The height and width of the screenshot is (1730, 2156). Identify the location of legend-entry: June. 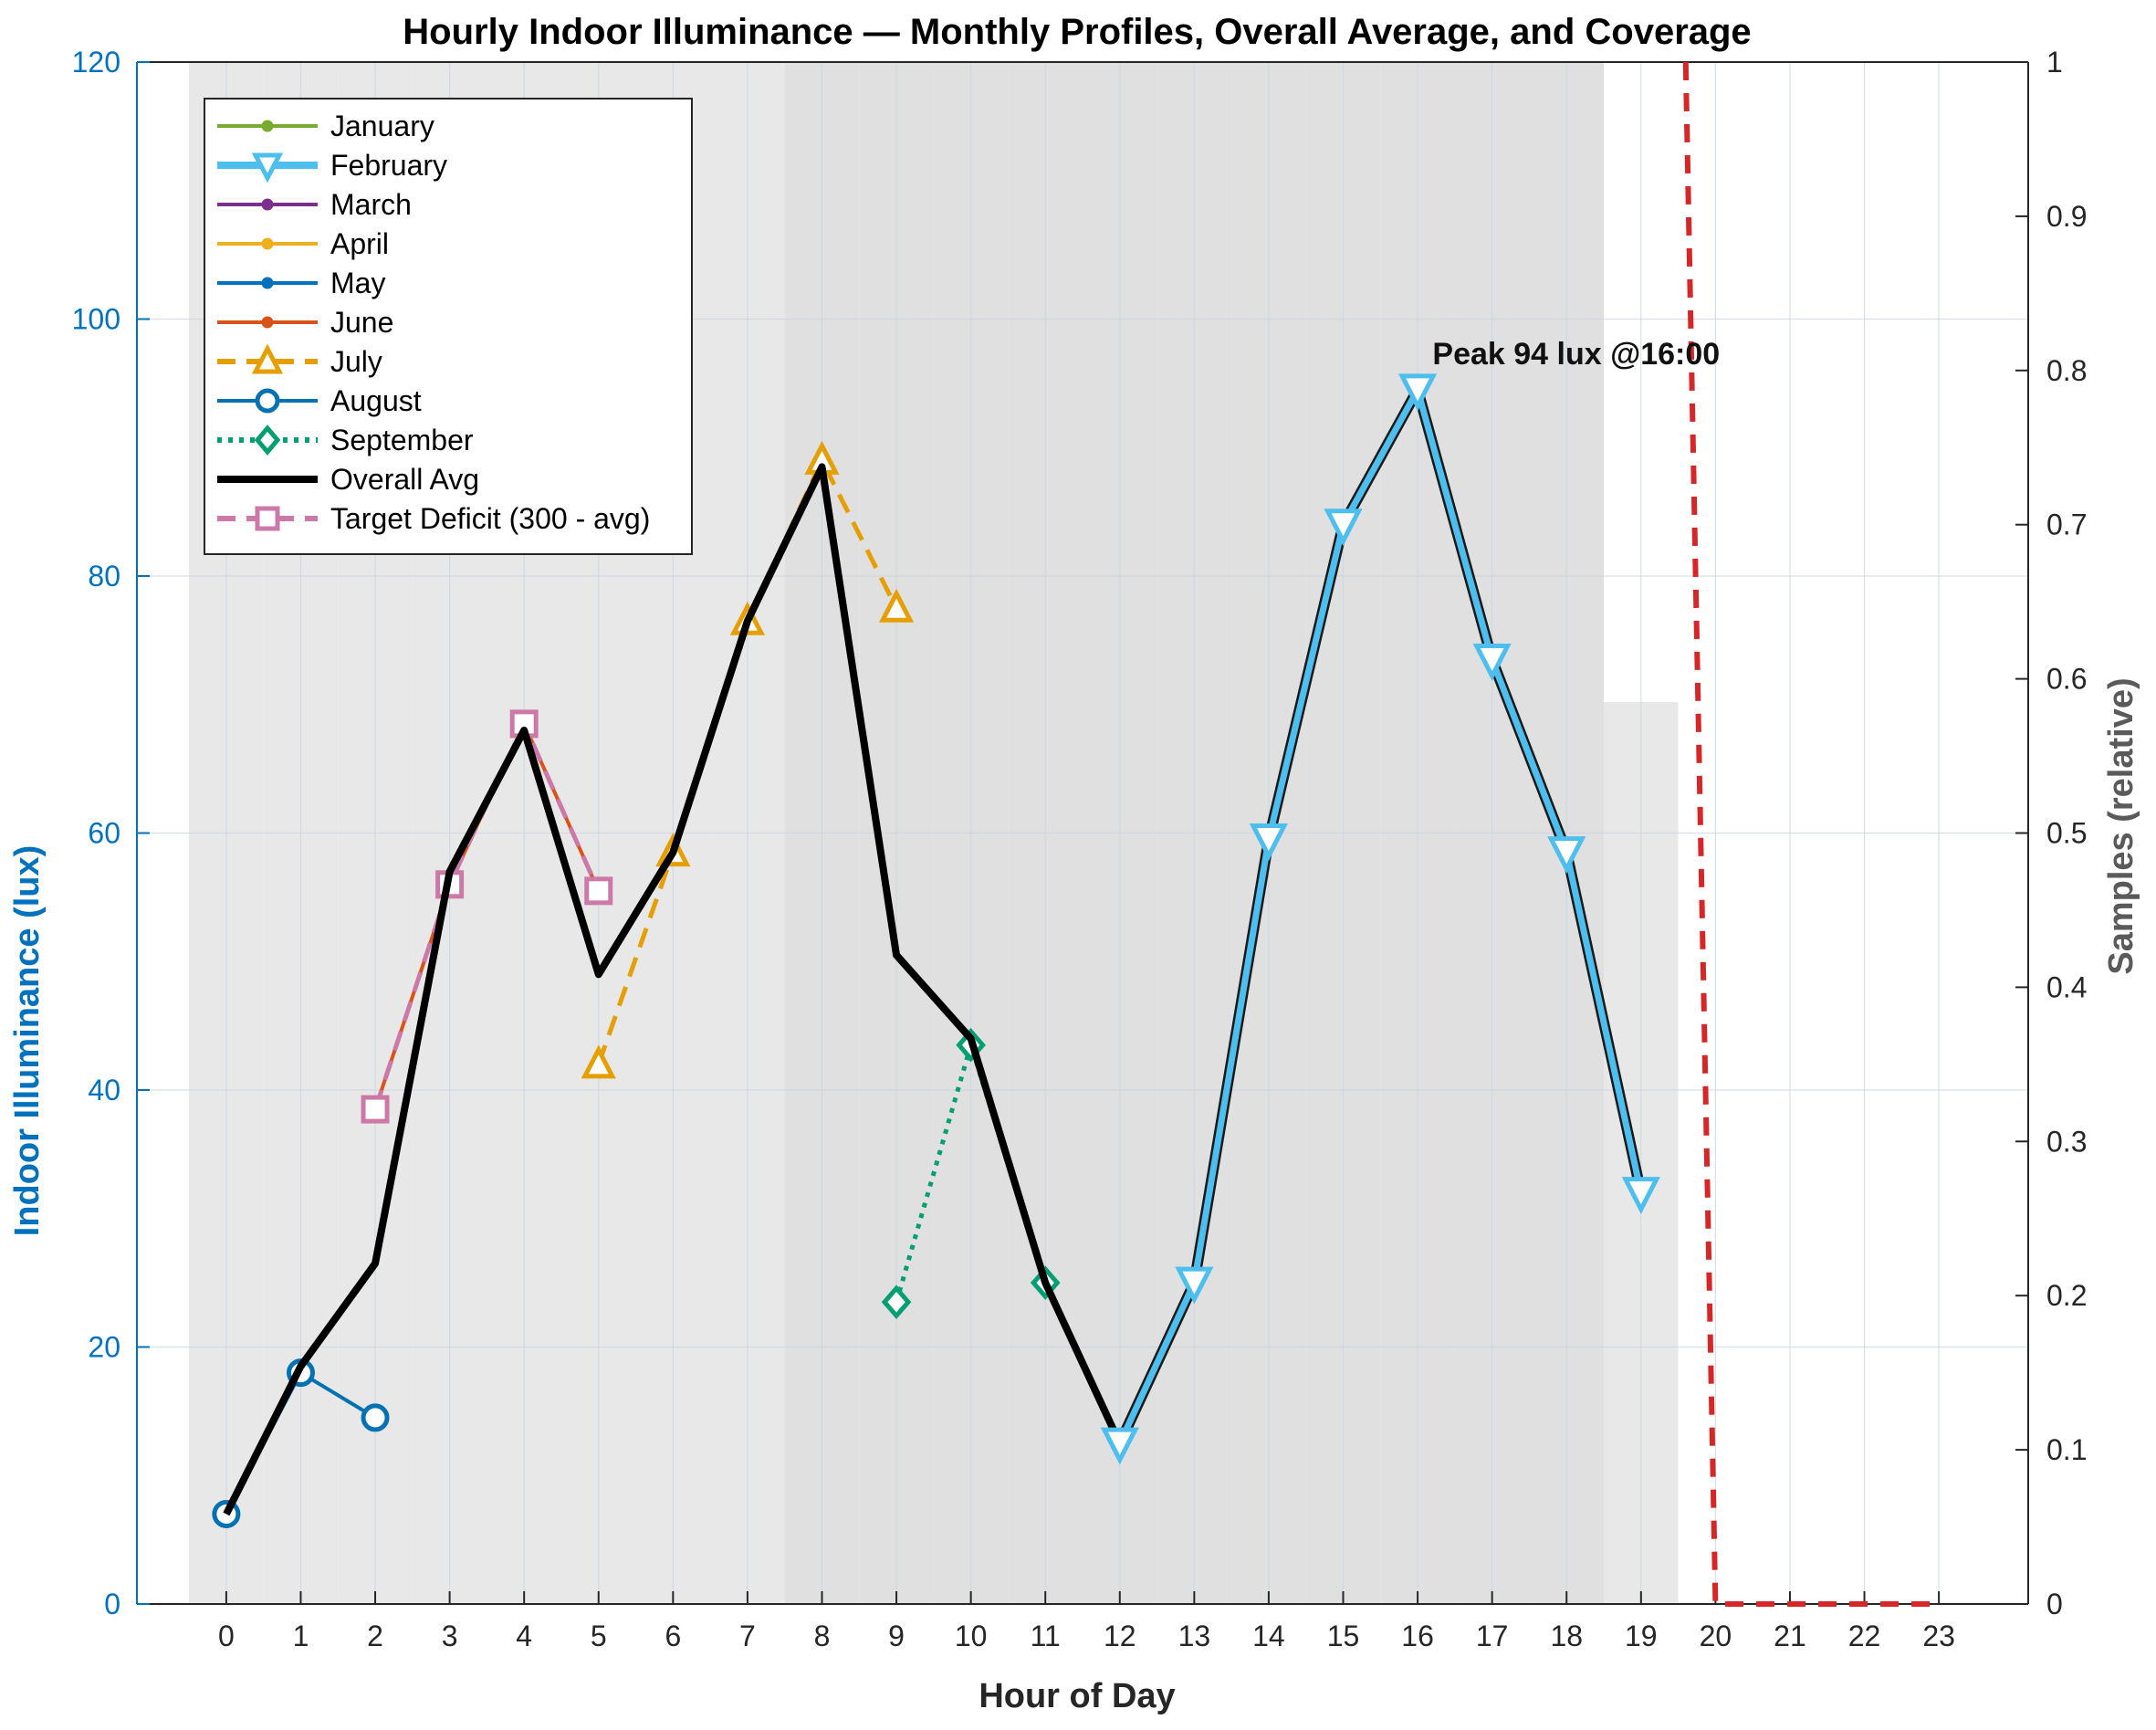
(305, 323).